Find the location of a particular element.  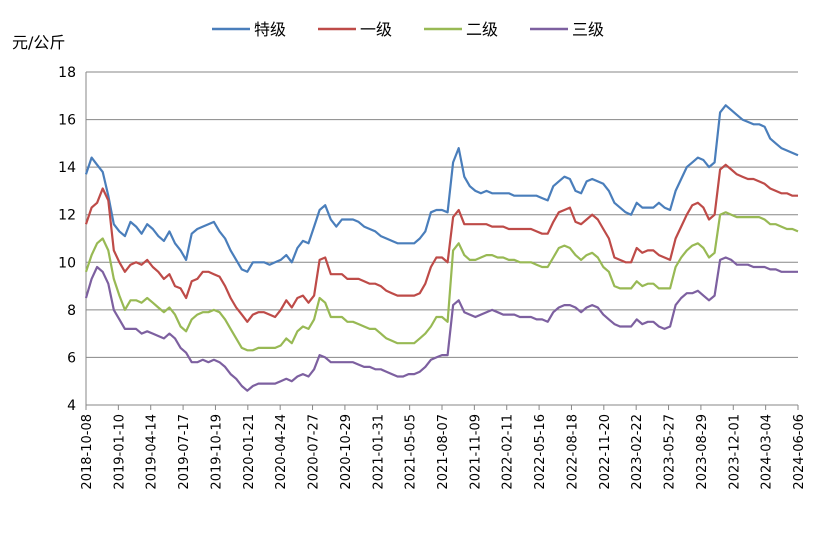

y-tick-label: 12 is located at coordinates (67, 216).